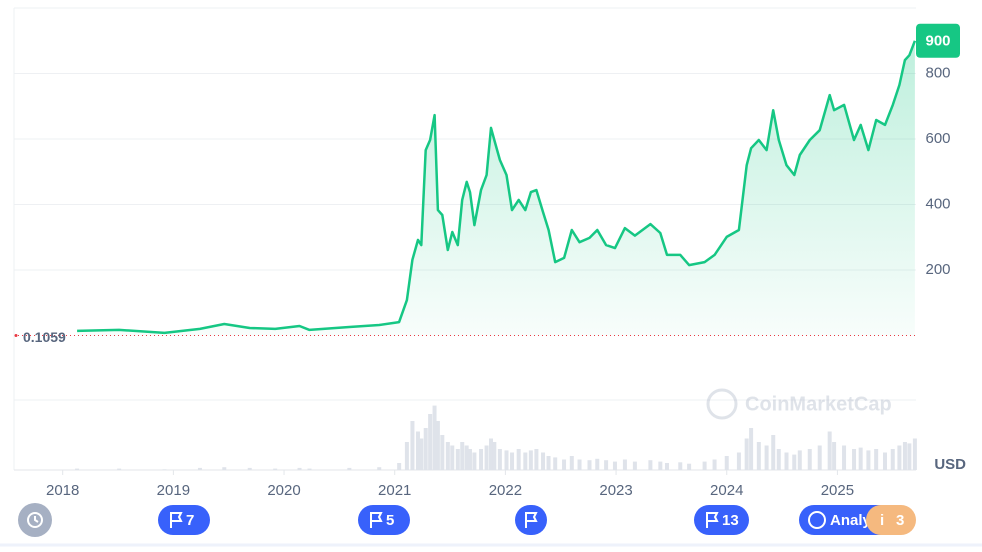 The image size is (982, 552). I want to click on y-tick-label: 200, so click(937, 269).